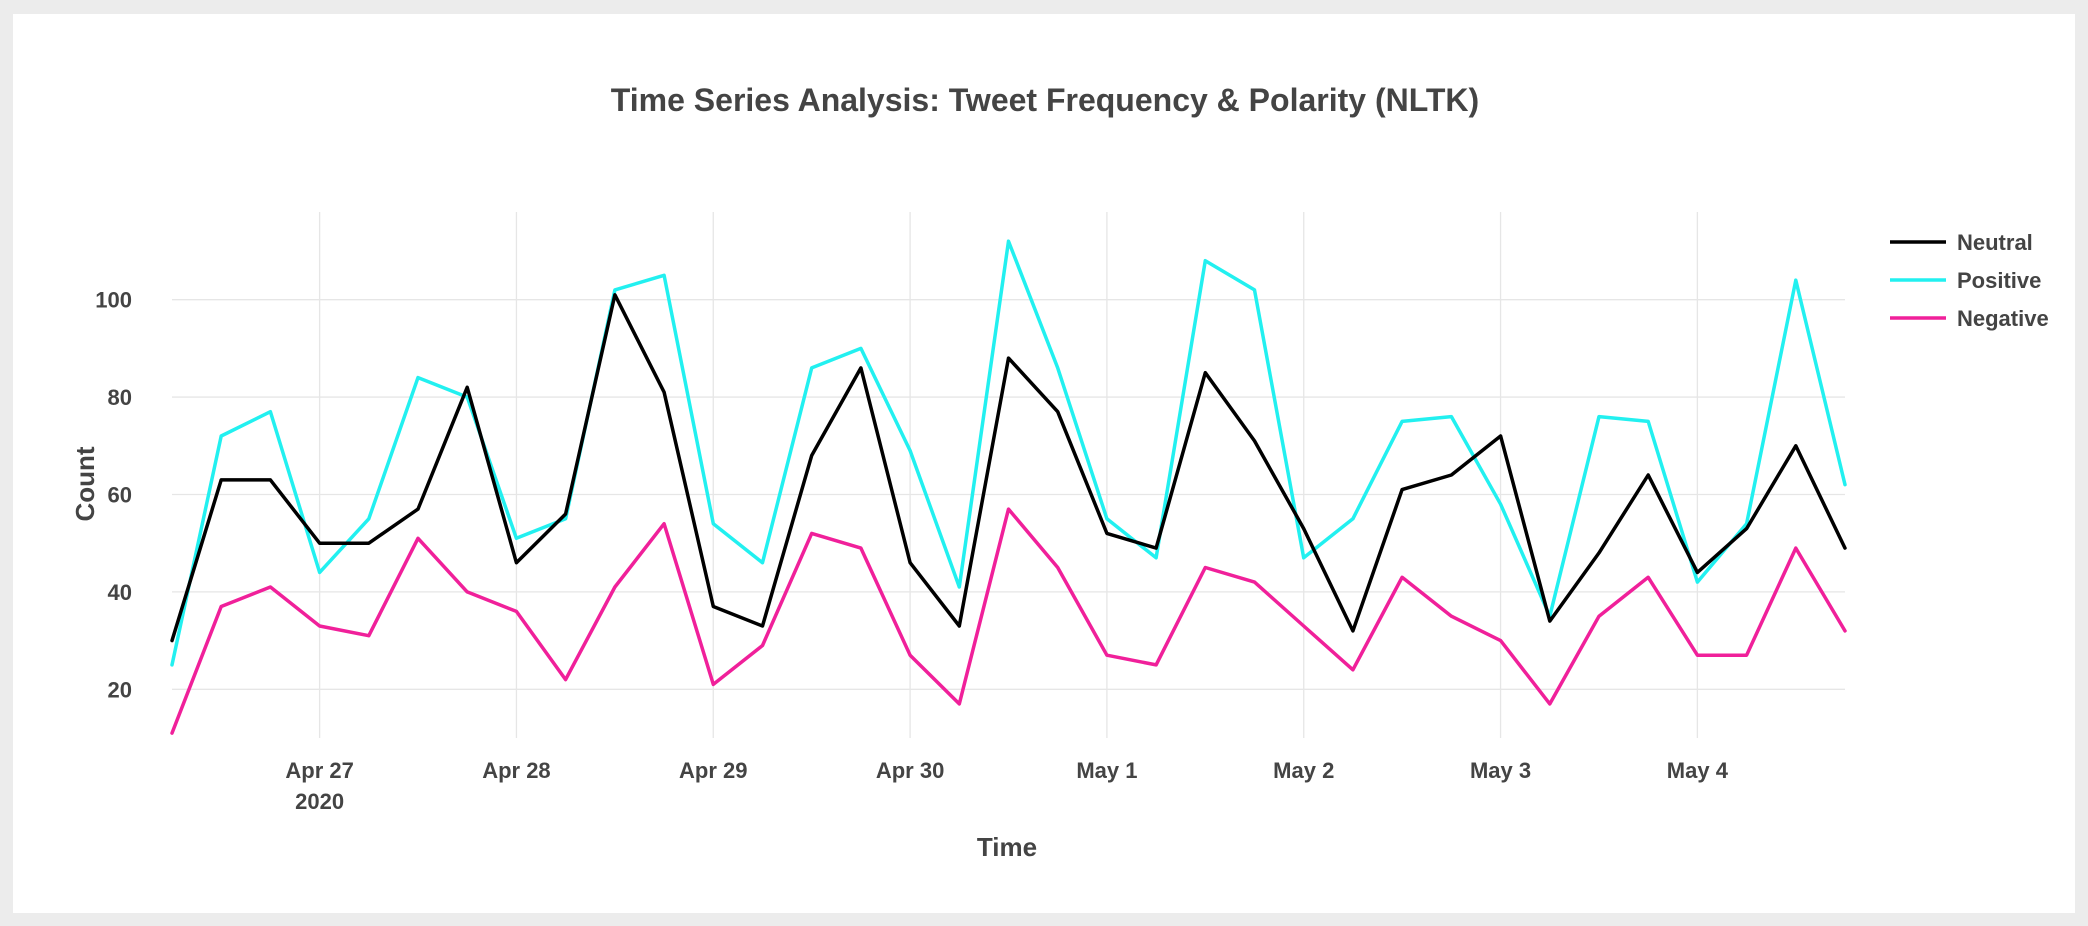 The width and height of the screenshot is (2088, 926). I want to click on y-axis-ticks: 20 40 60 80 100, so click(113, 495).